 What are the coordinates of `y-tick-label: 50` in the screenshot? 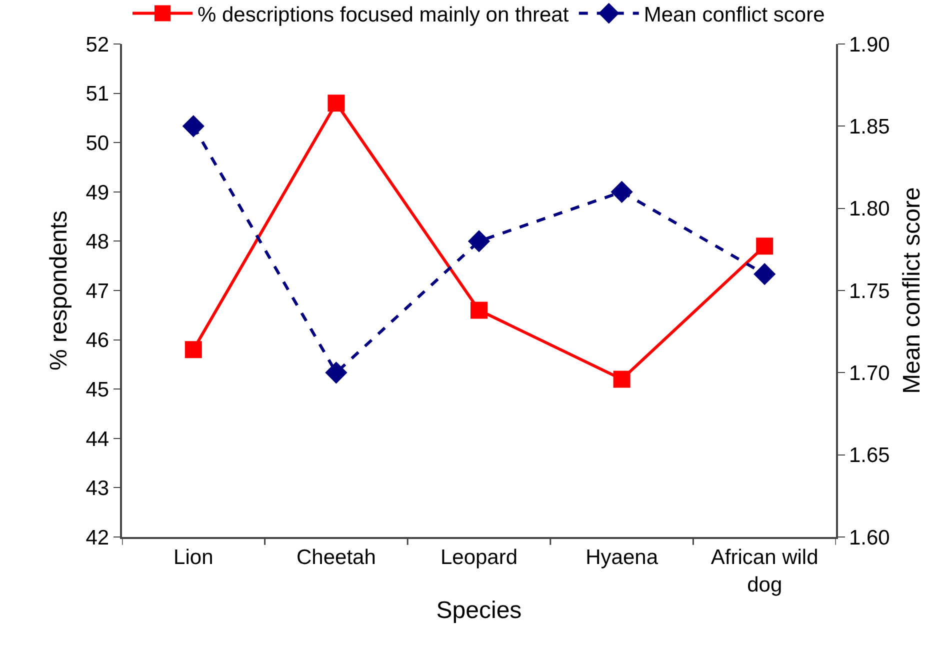 It's located at (98, 143).